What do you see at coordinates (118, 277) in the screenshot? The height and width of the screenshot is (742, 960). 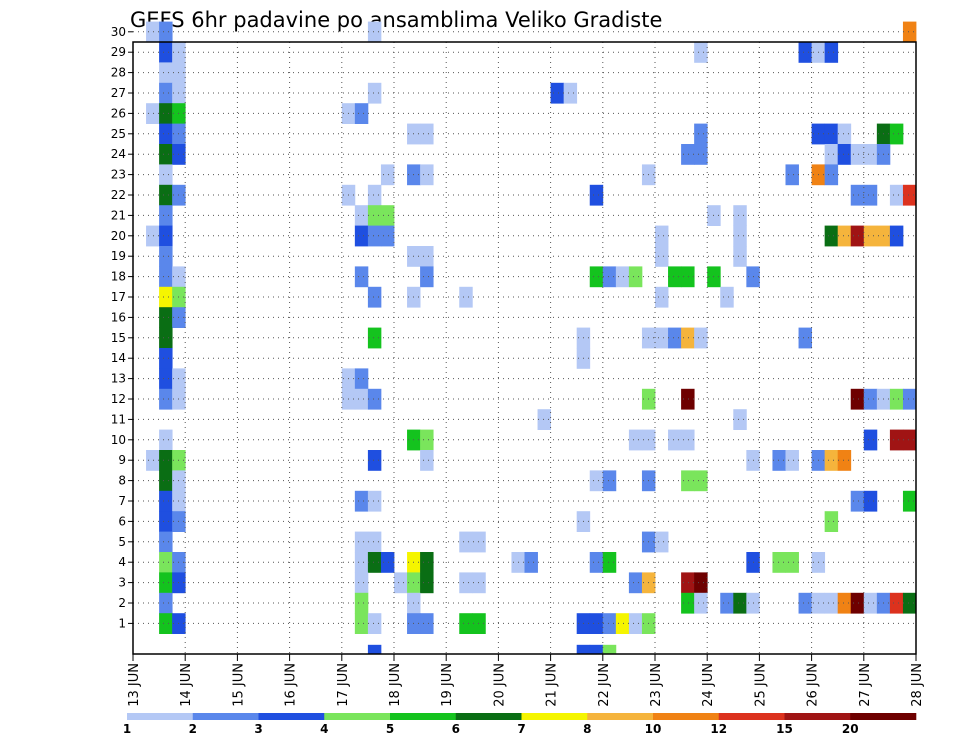 I see `y-tick-label: 18` at bounding box center [118, 277].